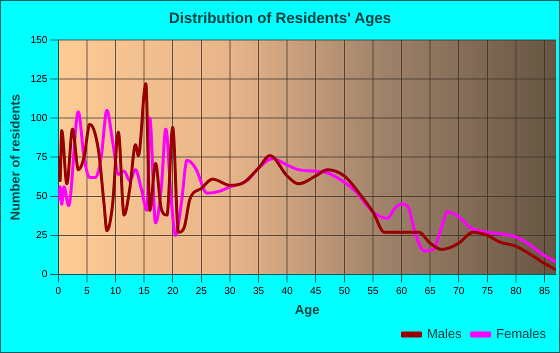  I want to click on x-tick-label: 5, so click(87, 292).